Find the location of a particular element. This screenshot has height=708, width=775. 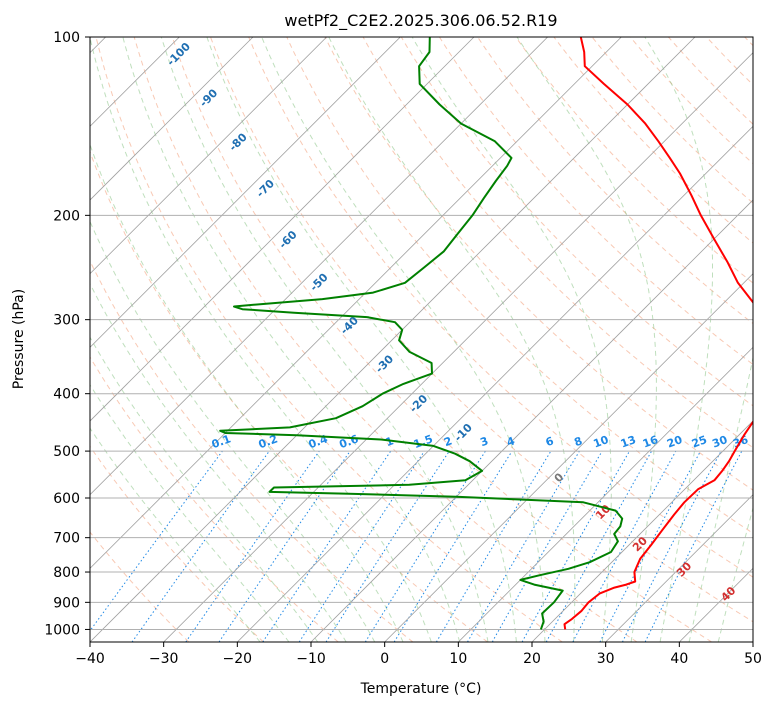

mixing-ratio-label: 0.2 is located at coordinates (268, 441).